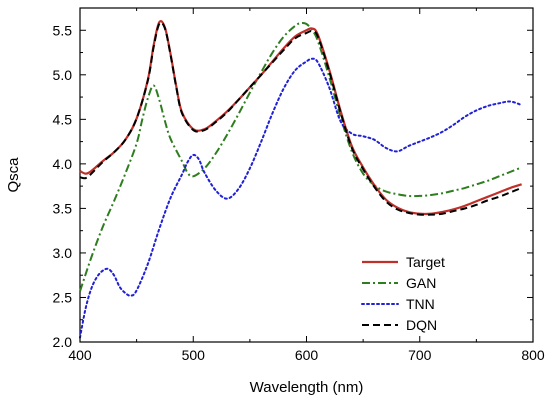  What do you see at coordinates (63, 342) in the screenshot?
I see `y-tick-label: 2.0` at bounding box center [63, 342].